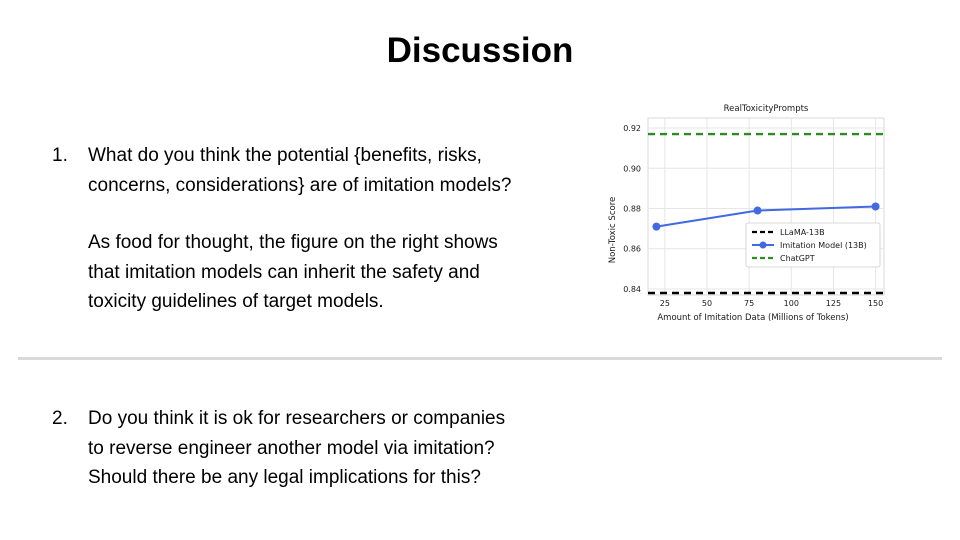 The height and width of the screenshot is (540, 960). I want to click on x-tick-label: 125, so click(833, 303).